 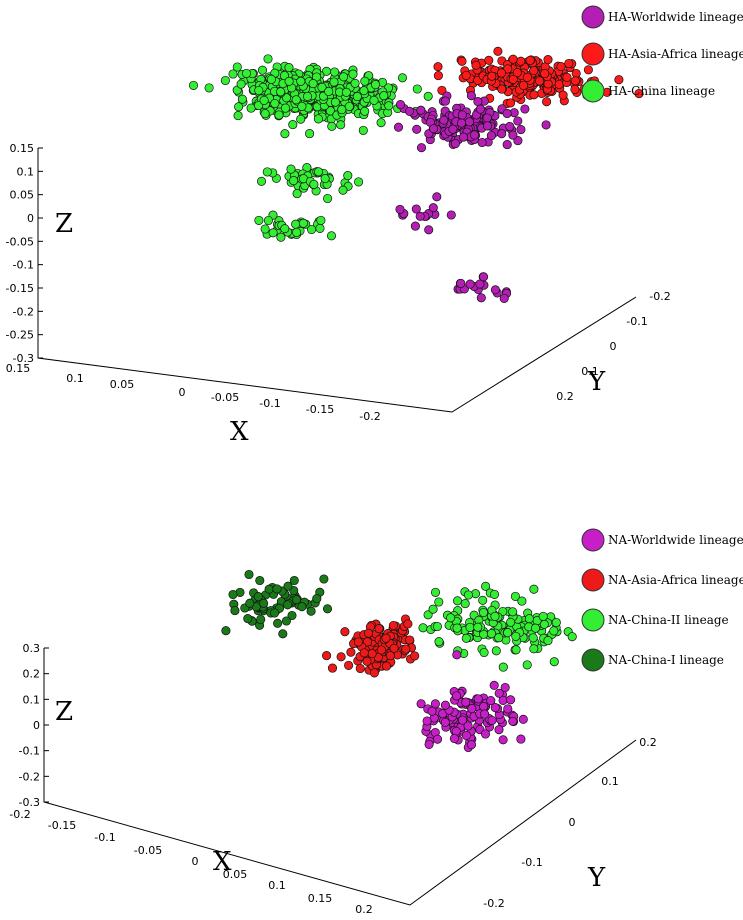 I want to click on ha-y-axis-label: Y, so click(x=596, y=382).